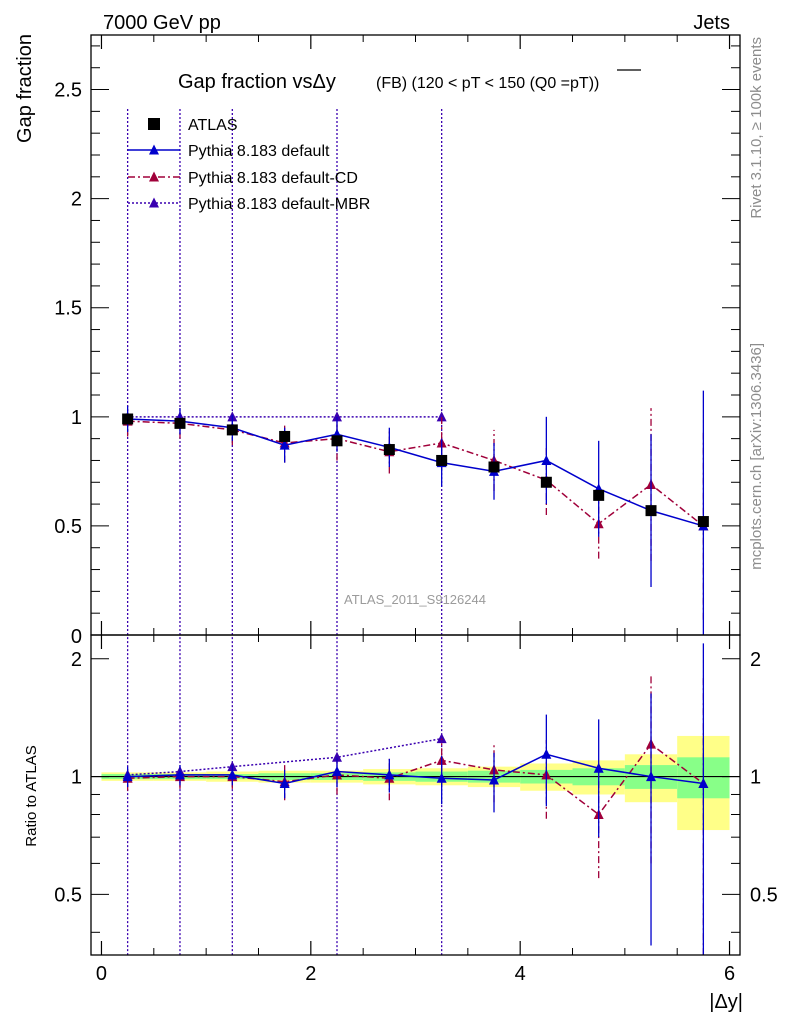 Image resolution: width=786 pixels, height=1024 pixels. What do you see at coordinates (520, 974) in the screenshot?
I see `x-tick-label-2: 4` at bounding box center [520, 974].